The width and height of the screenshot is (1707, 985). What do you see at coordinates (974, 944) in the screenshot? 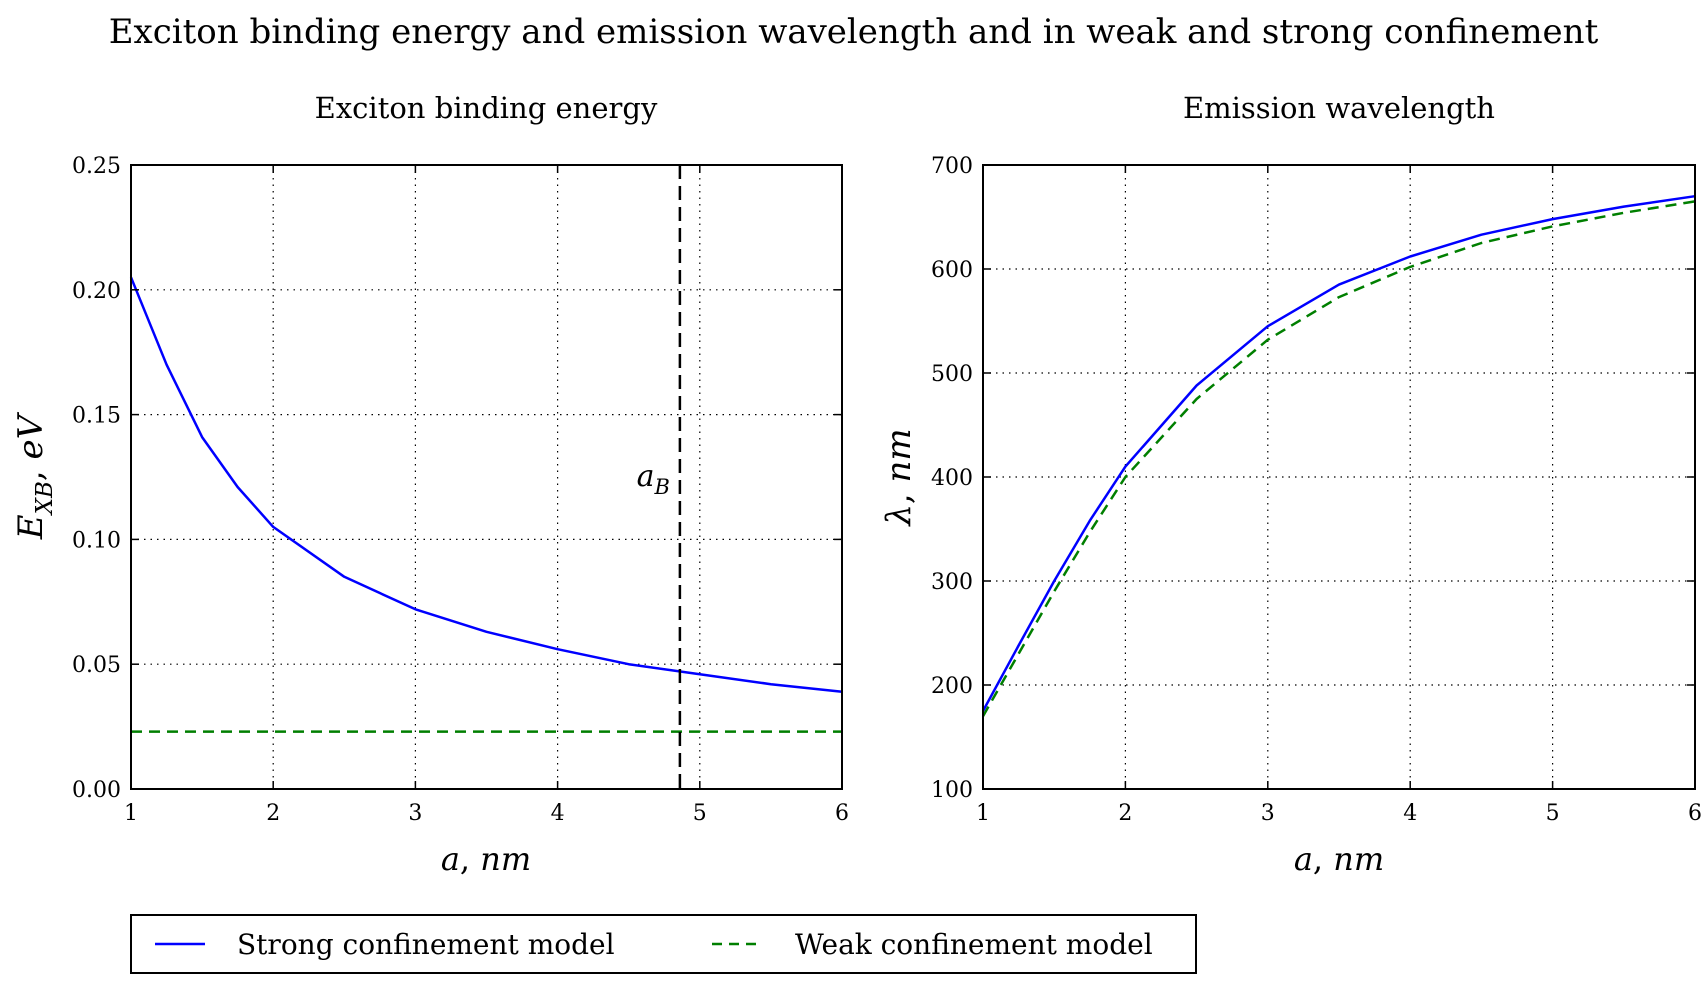
I see `legend-weak-label: Weak confinement model` at bounding box center [974, 944].